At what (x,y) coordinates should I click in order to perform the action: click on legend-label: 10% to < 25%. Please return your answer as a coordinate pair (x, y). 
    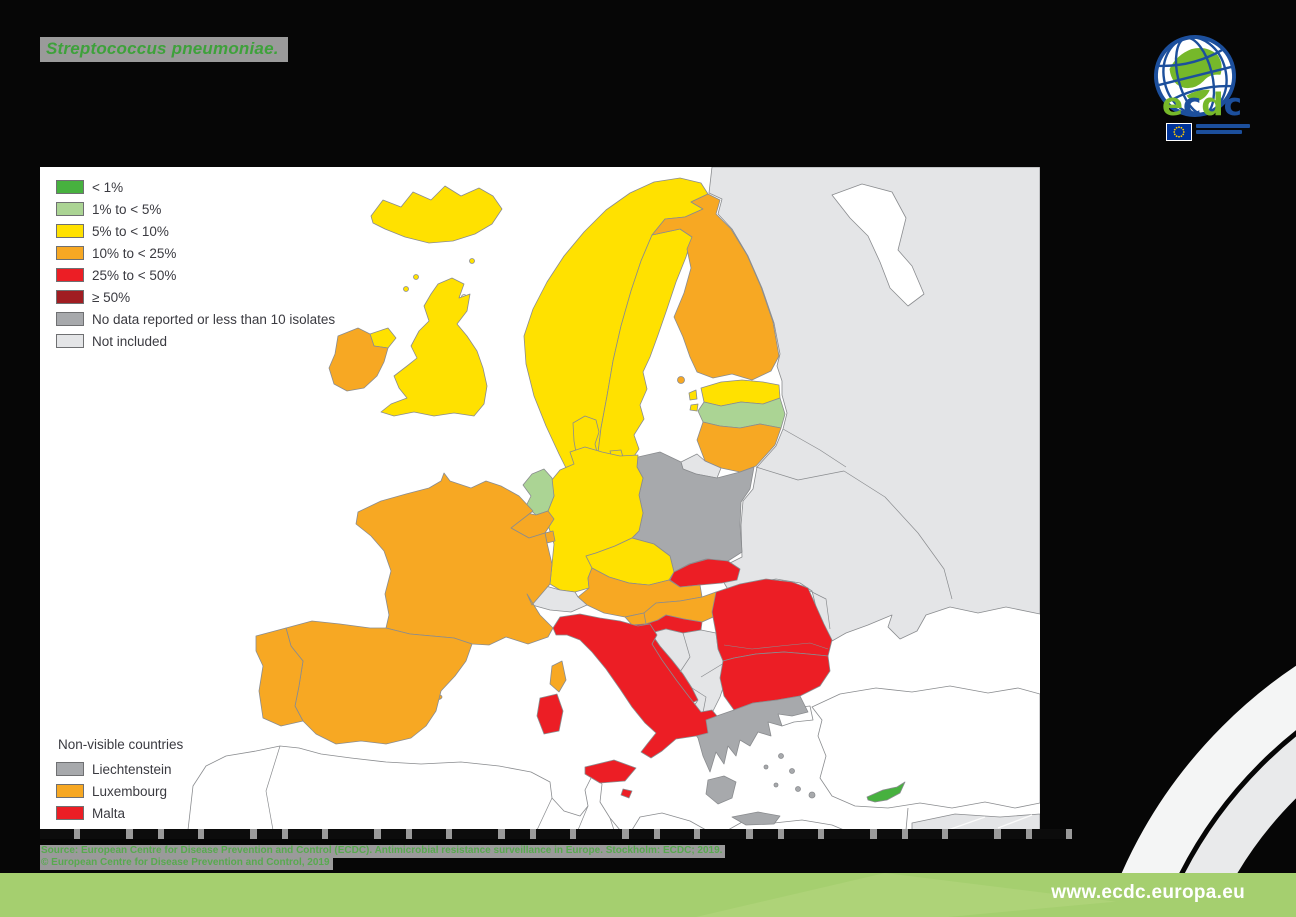
    Looking at the image, I should click on (134, 253).